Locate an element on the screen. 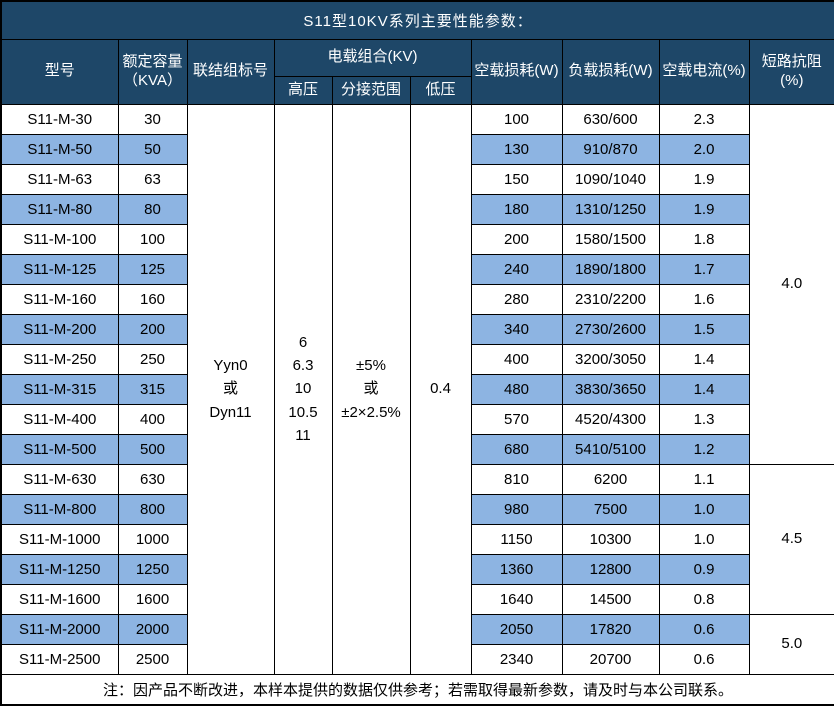 The width and height of the screenshot is (834, 706). table-row: S11-M-125 125 240 1890/1800 1.7 is located at coordinates (417, 269).